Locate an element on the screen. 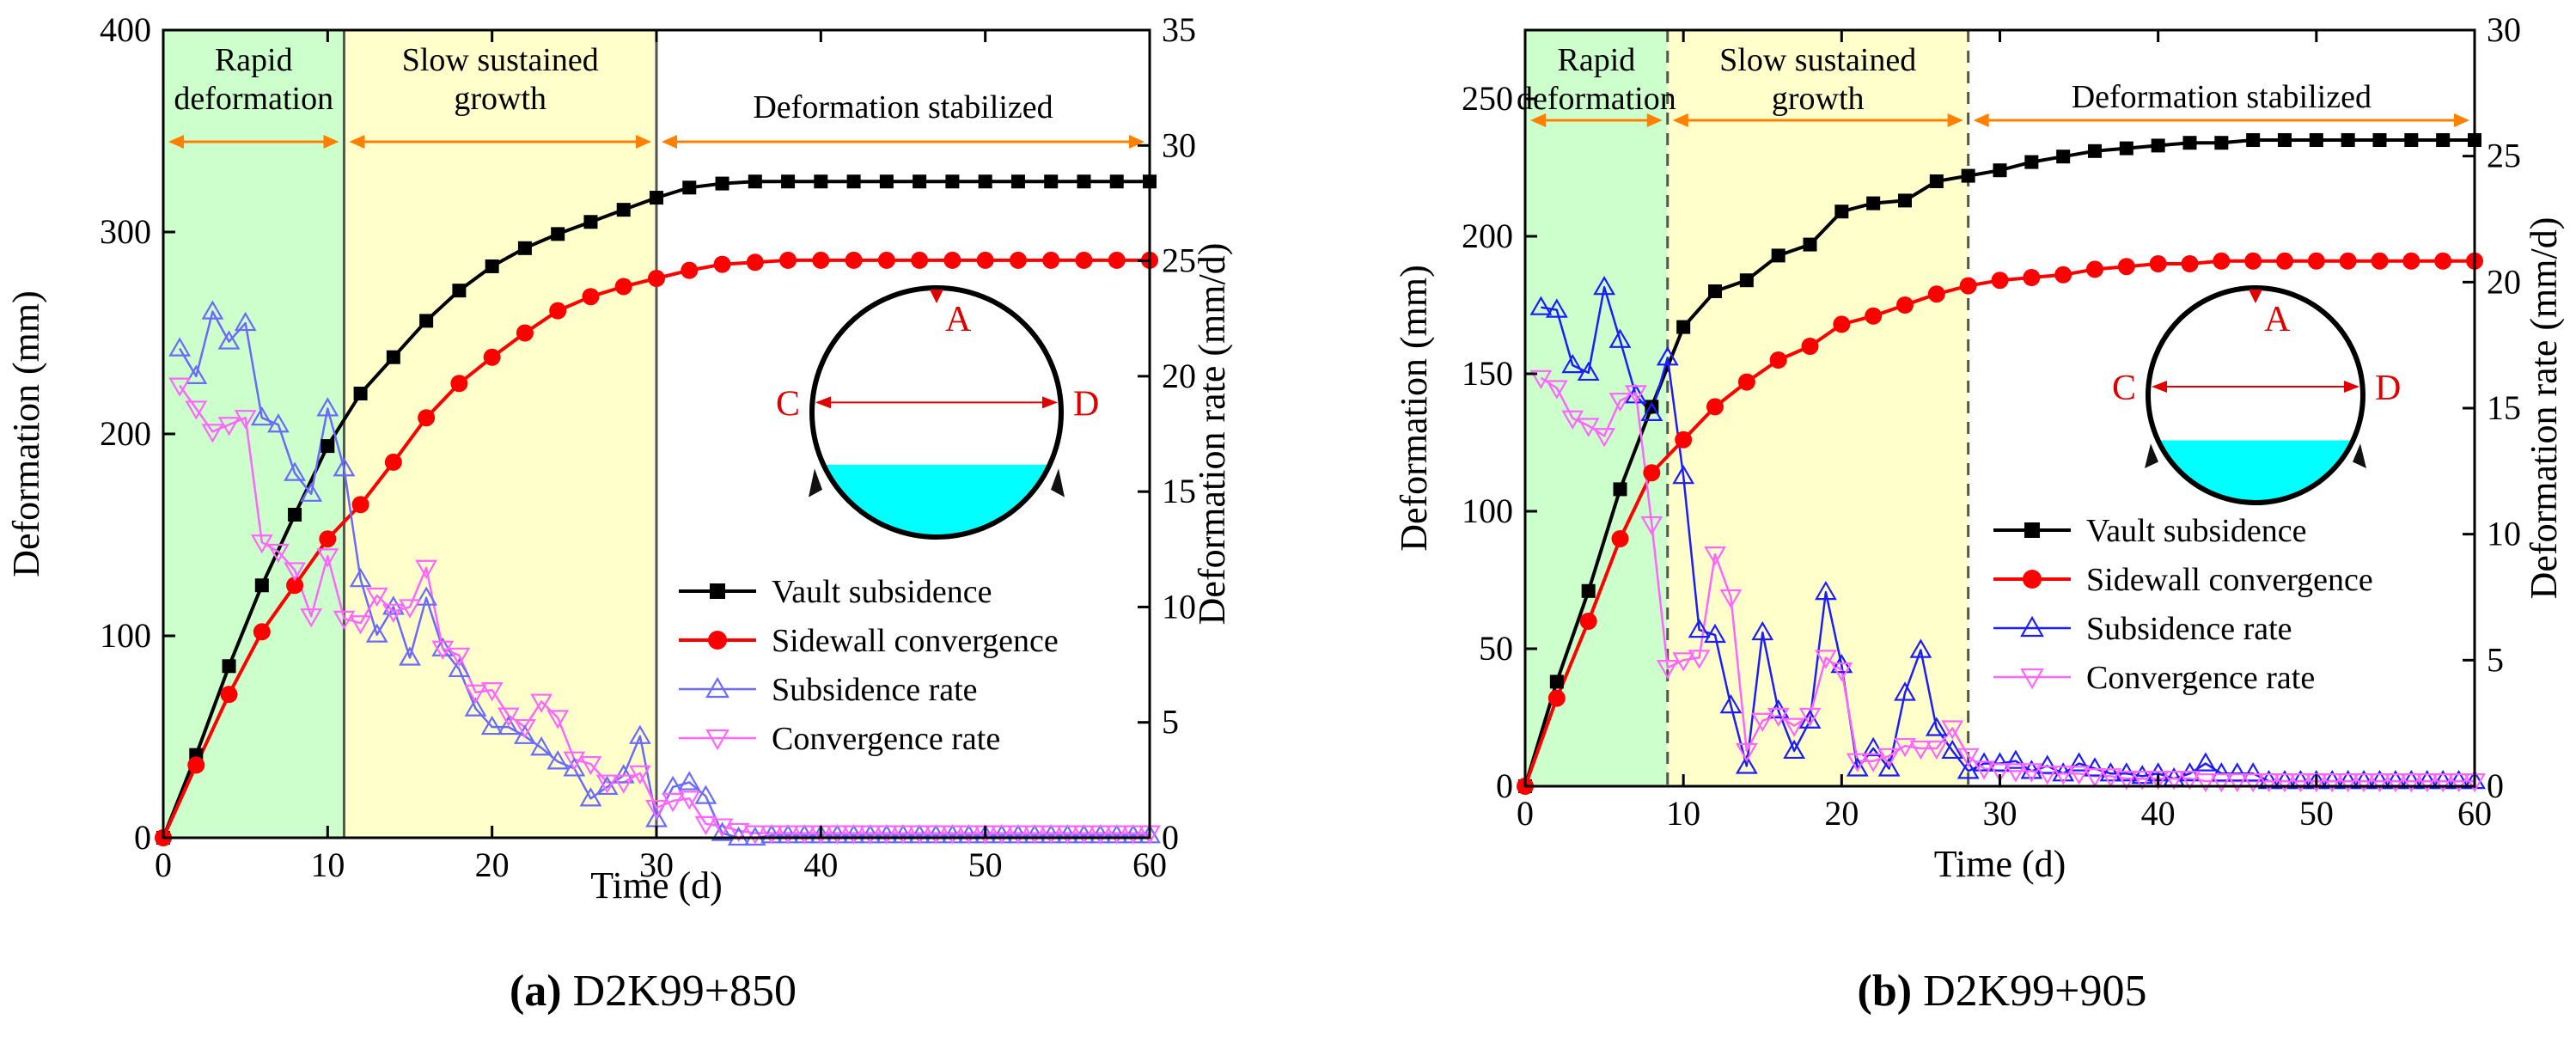 The width and height of the screenshot is (2576, 1050). x-tick-label: 40 is located at coordinates (2158, 813).